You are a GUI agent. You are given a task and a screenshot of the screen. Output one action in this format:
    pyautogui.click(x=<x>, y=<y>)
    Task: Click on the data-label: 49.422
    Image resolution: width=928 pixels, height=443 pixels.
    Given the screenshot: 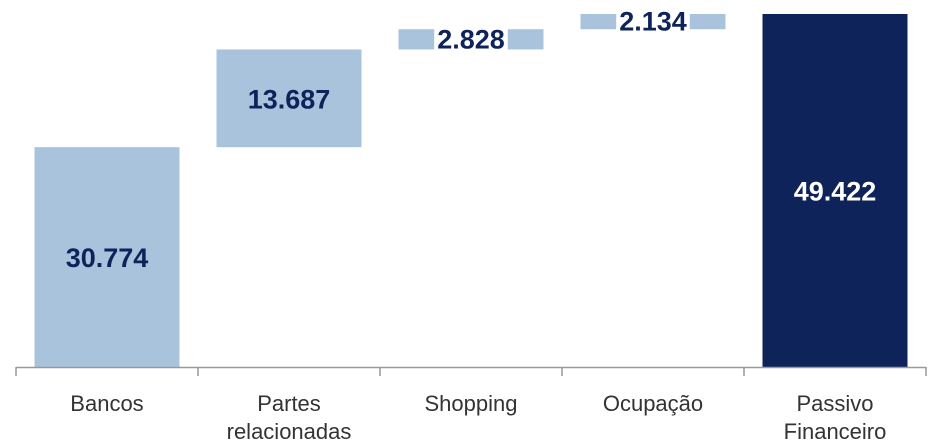 What is the action you would take?
    pyautogui.click(x=835, y=192)
    